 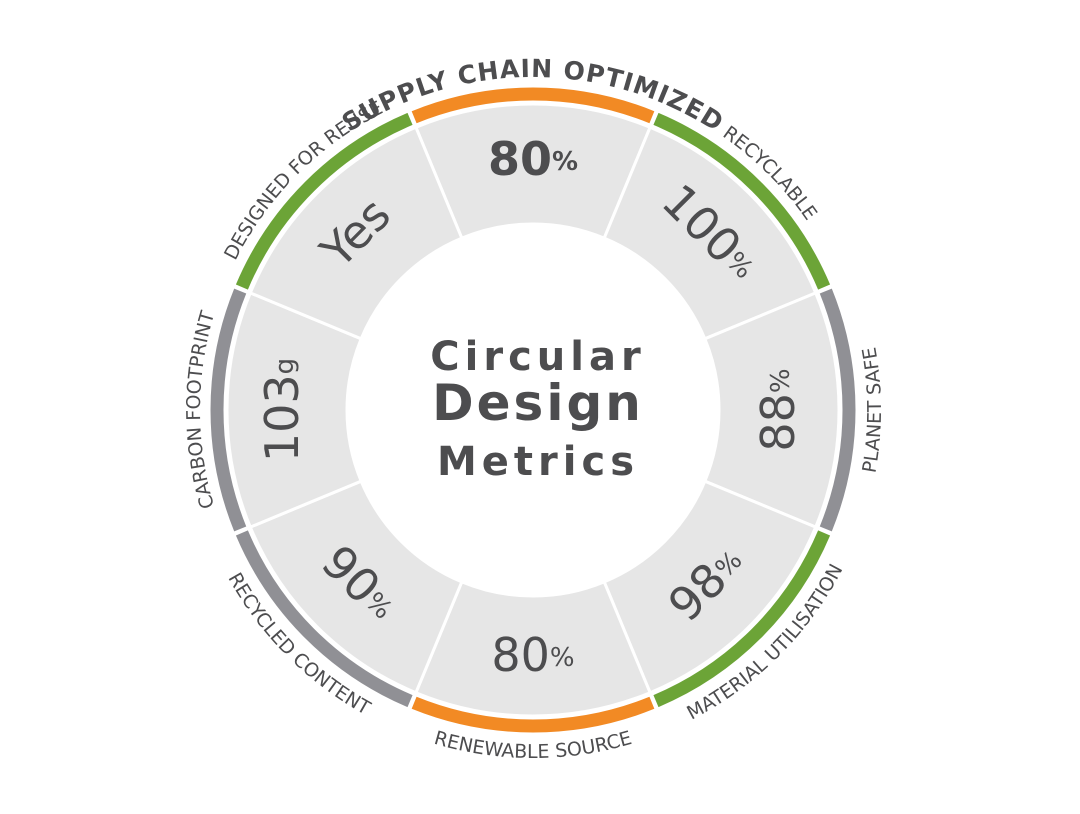 I want to click on segment, so click(x=356, y=233).